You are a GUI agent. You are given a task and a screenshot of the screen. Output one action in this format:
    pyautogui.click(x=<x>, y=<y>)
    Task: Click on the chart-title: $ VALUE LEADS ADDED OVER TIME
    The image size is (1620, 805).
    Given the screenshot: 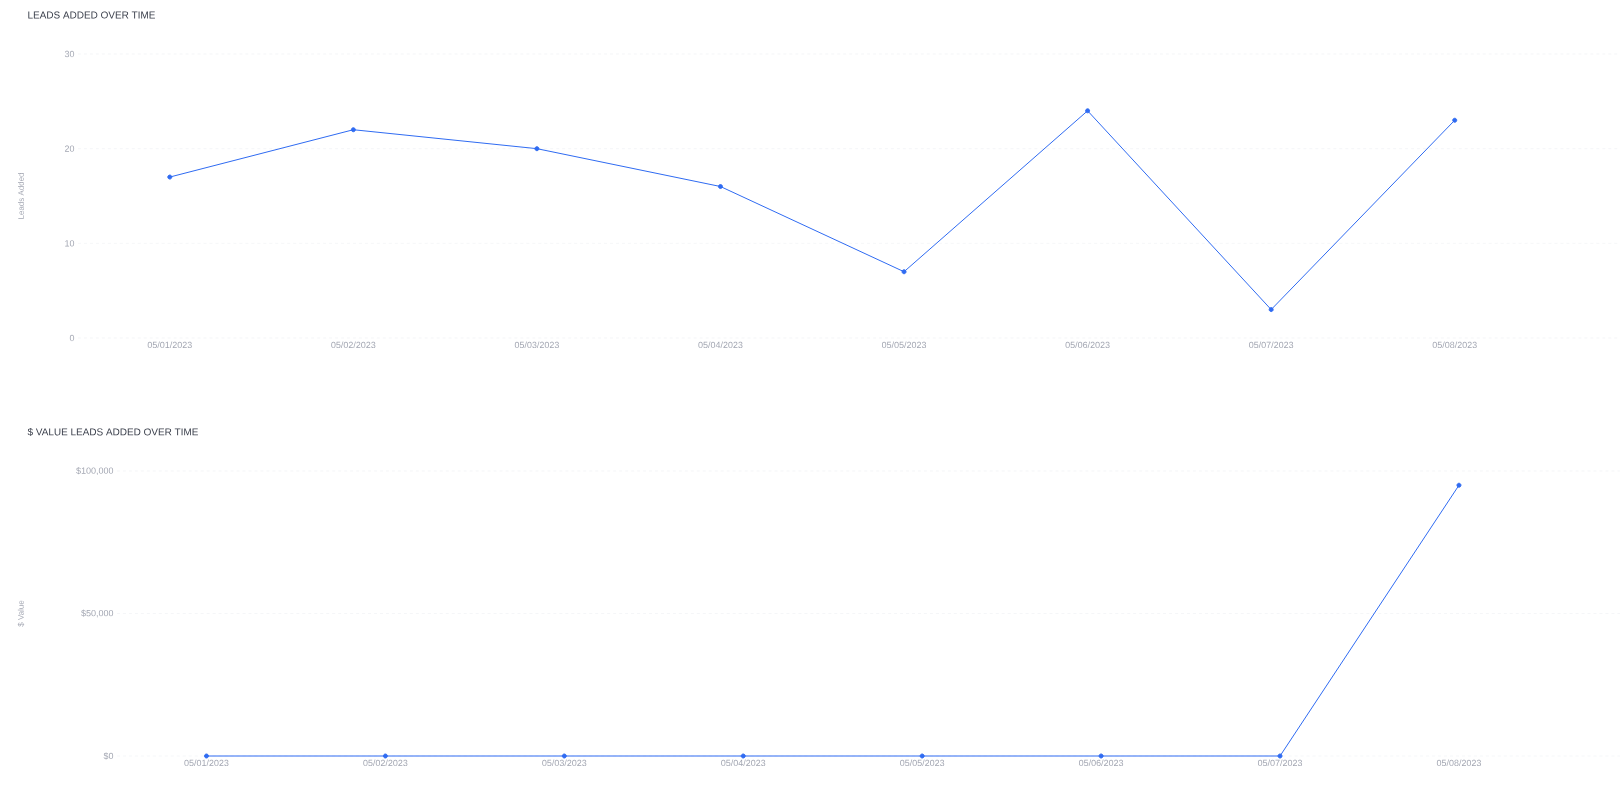 What is the action you would take?
    pyautogui.click(x=112, y=432)
    